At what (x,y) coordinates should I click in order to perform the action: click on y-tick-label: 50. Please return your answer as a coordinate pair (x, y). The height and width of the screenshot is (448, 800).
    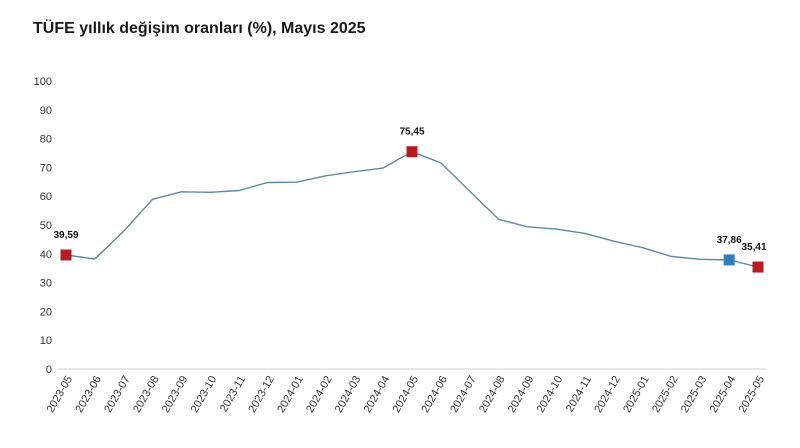
    Looking at the image, I should click on (46, 226).